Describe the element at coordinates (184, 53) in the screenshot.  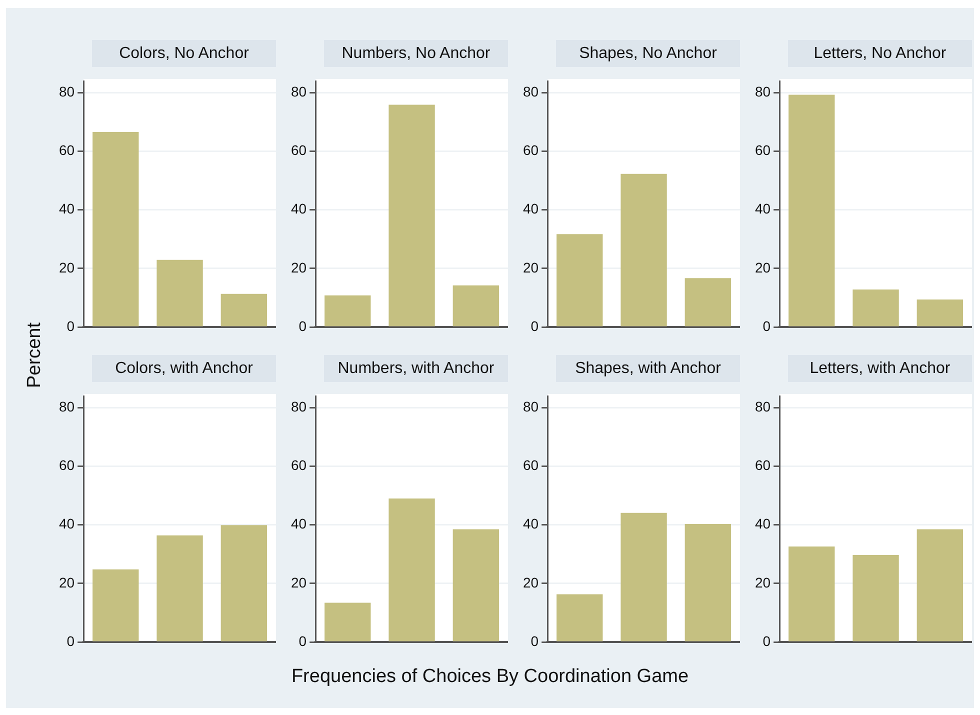
I see `chart-title: Colors, No Anchor` at that location.